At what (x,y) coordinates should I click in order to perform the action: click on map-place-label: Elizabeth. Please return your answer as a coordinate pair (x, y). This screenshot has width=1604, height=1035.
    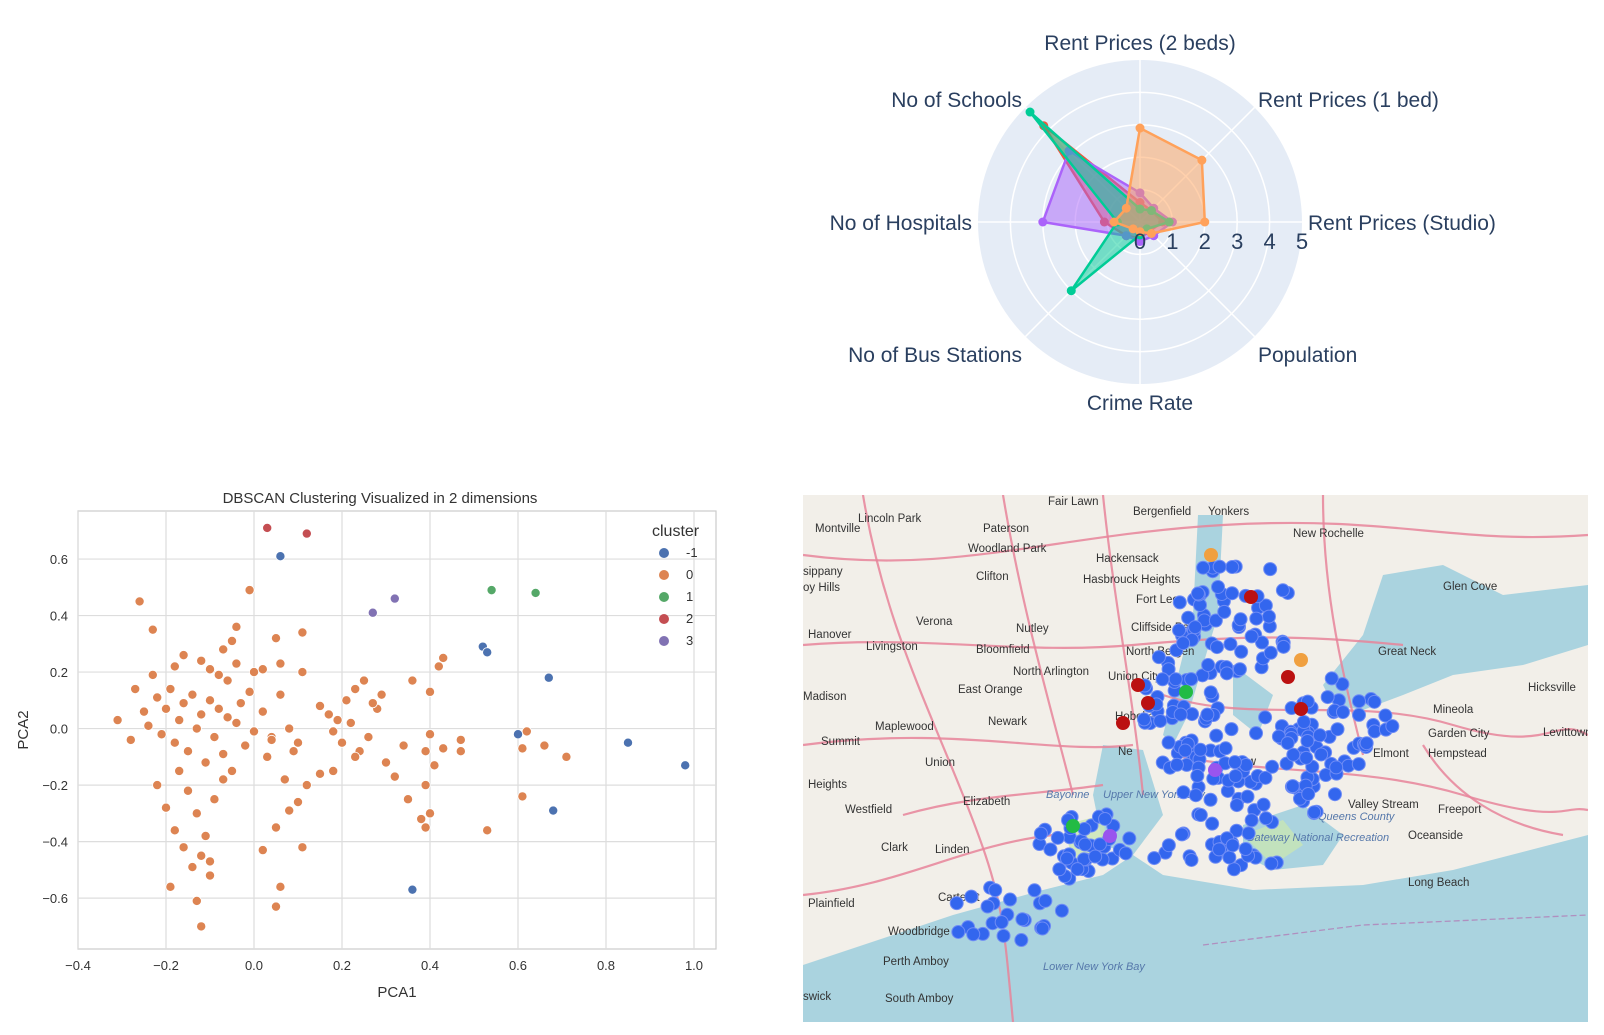
    Looking at the image, I should click on (986, 802).